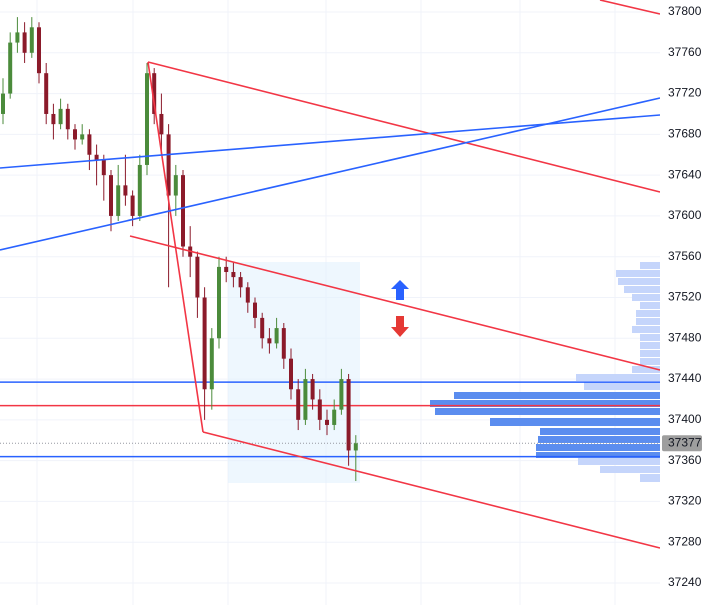 The height and width of the screenshot is (605, 714). Describe the element at coordinates (685, 460) in the screenshot. I see `y-tick-label: 37360` at that location.